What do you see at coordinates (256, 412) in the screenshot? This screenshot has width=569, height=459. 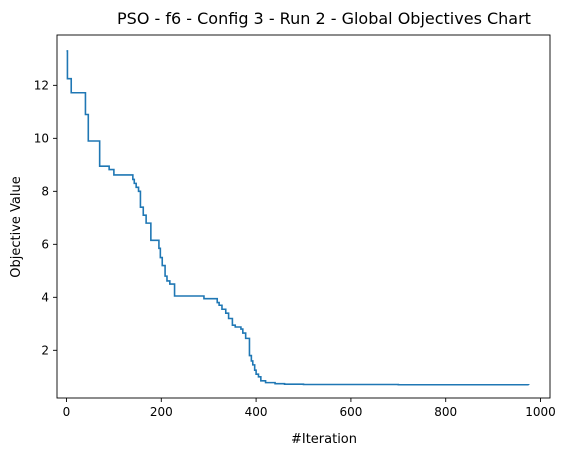 I see `x-tick-label: 400` at bounding box center [256, 412].